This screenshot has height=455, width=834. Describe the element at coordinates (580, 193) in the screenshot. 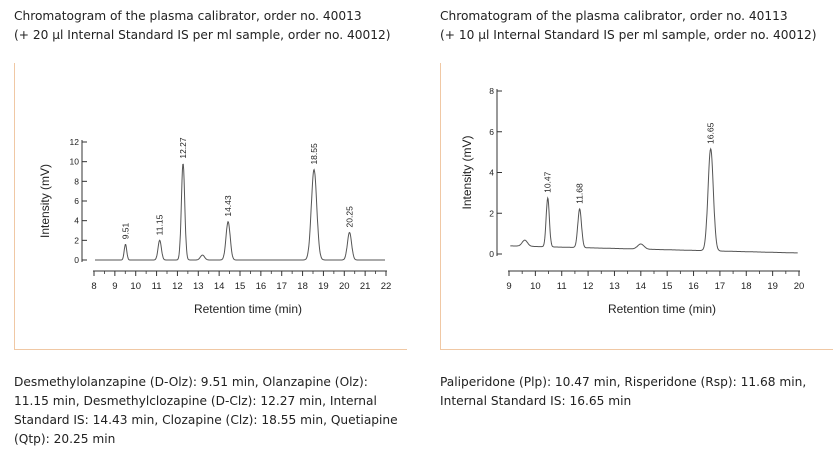

I see `peak-label: 11.68` at that location.